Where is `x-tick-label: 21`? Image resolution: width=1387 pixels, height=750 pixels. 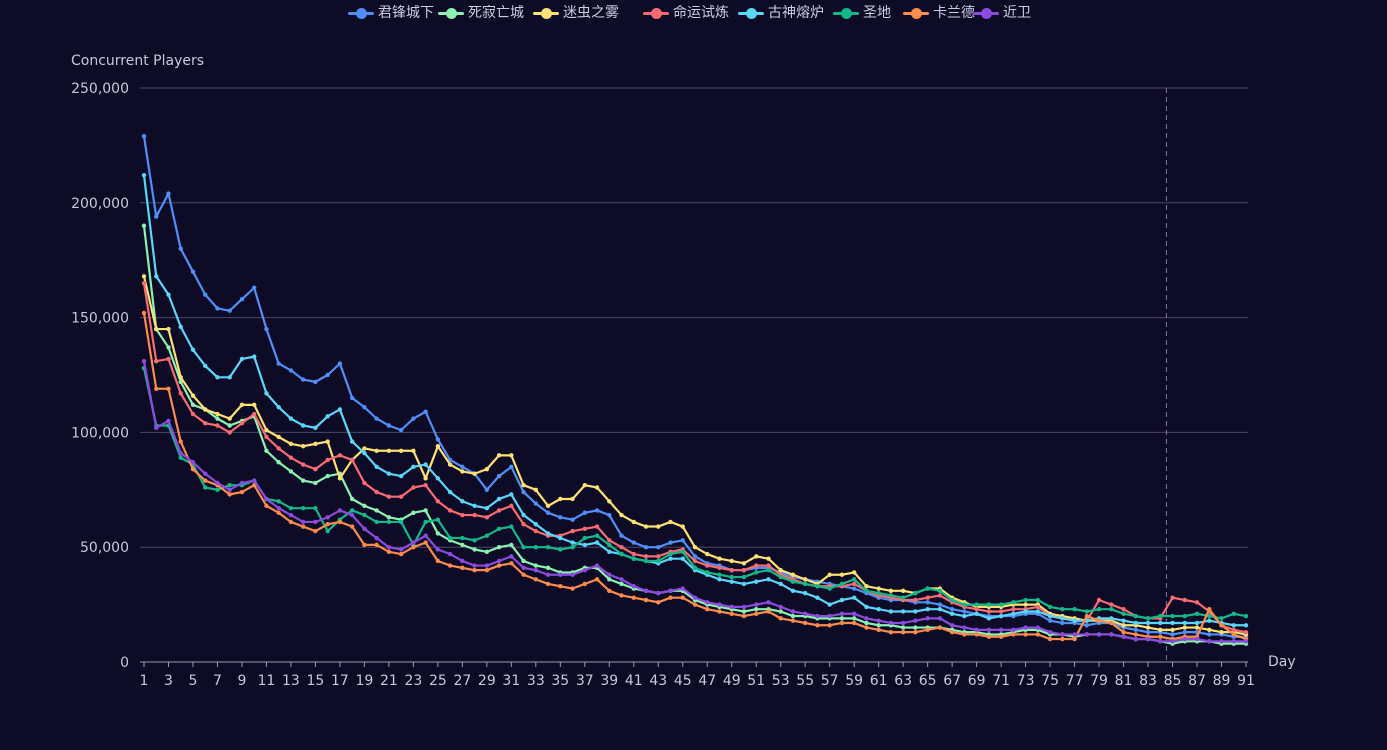 x-tick-label: 21 is located at coordinates (389, 681).